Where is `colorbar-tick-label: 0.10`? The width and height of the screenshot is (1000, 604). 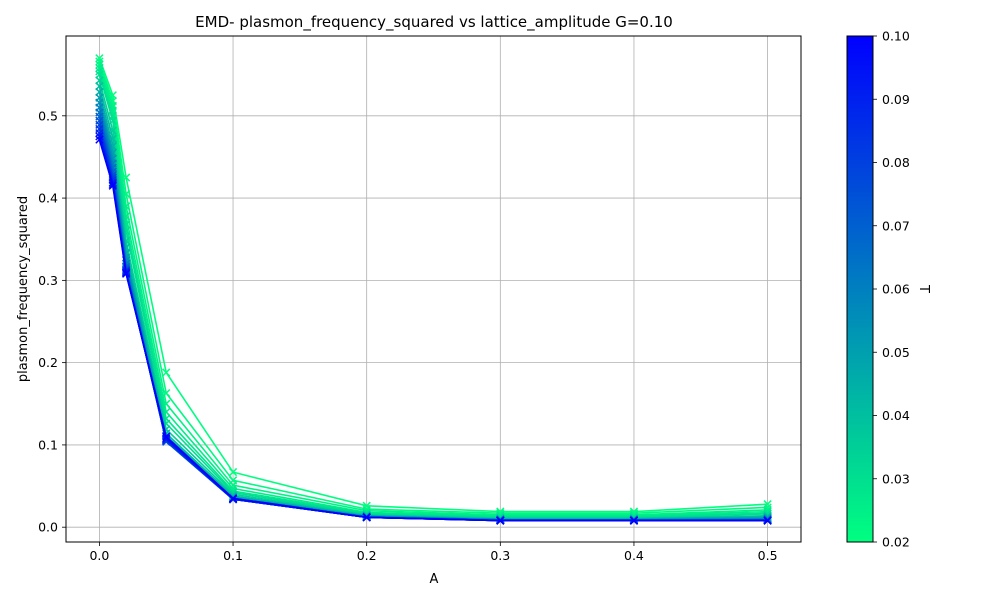
colorbar-tick-label: 0.10 is located at coordinates (896, 36).